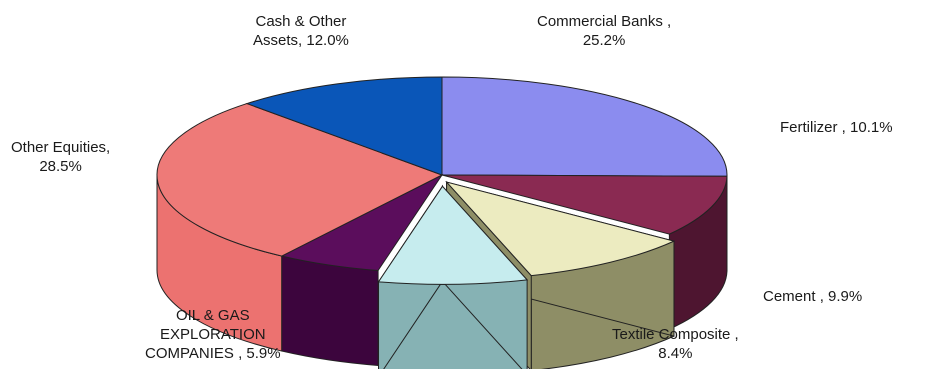 The width and height of the screenshot is (950, 369). What do you see at coordinates (344, 126) in the screenshot?
I see `pie-slice-cash-other-assets` at bounding box center [344, 126].